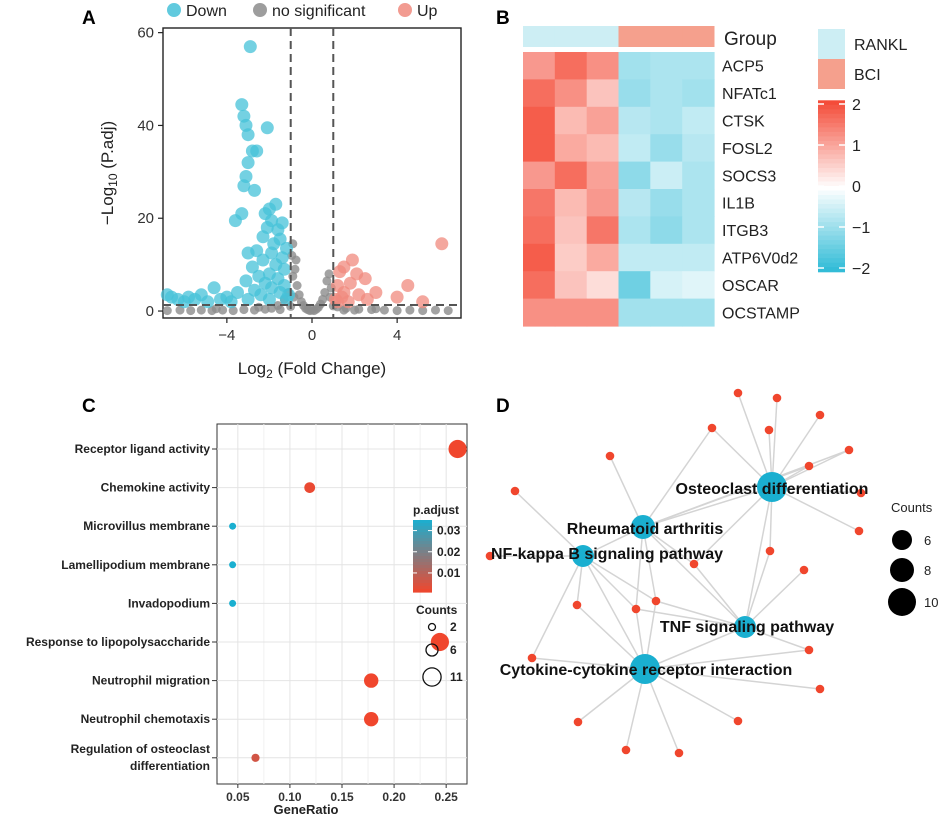  What do you see at coordinates (348, 600) in the screenshot?
I see `dot-plot-points` at bounding box center [348, 600].